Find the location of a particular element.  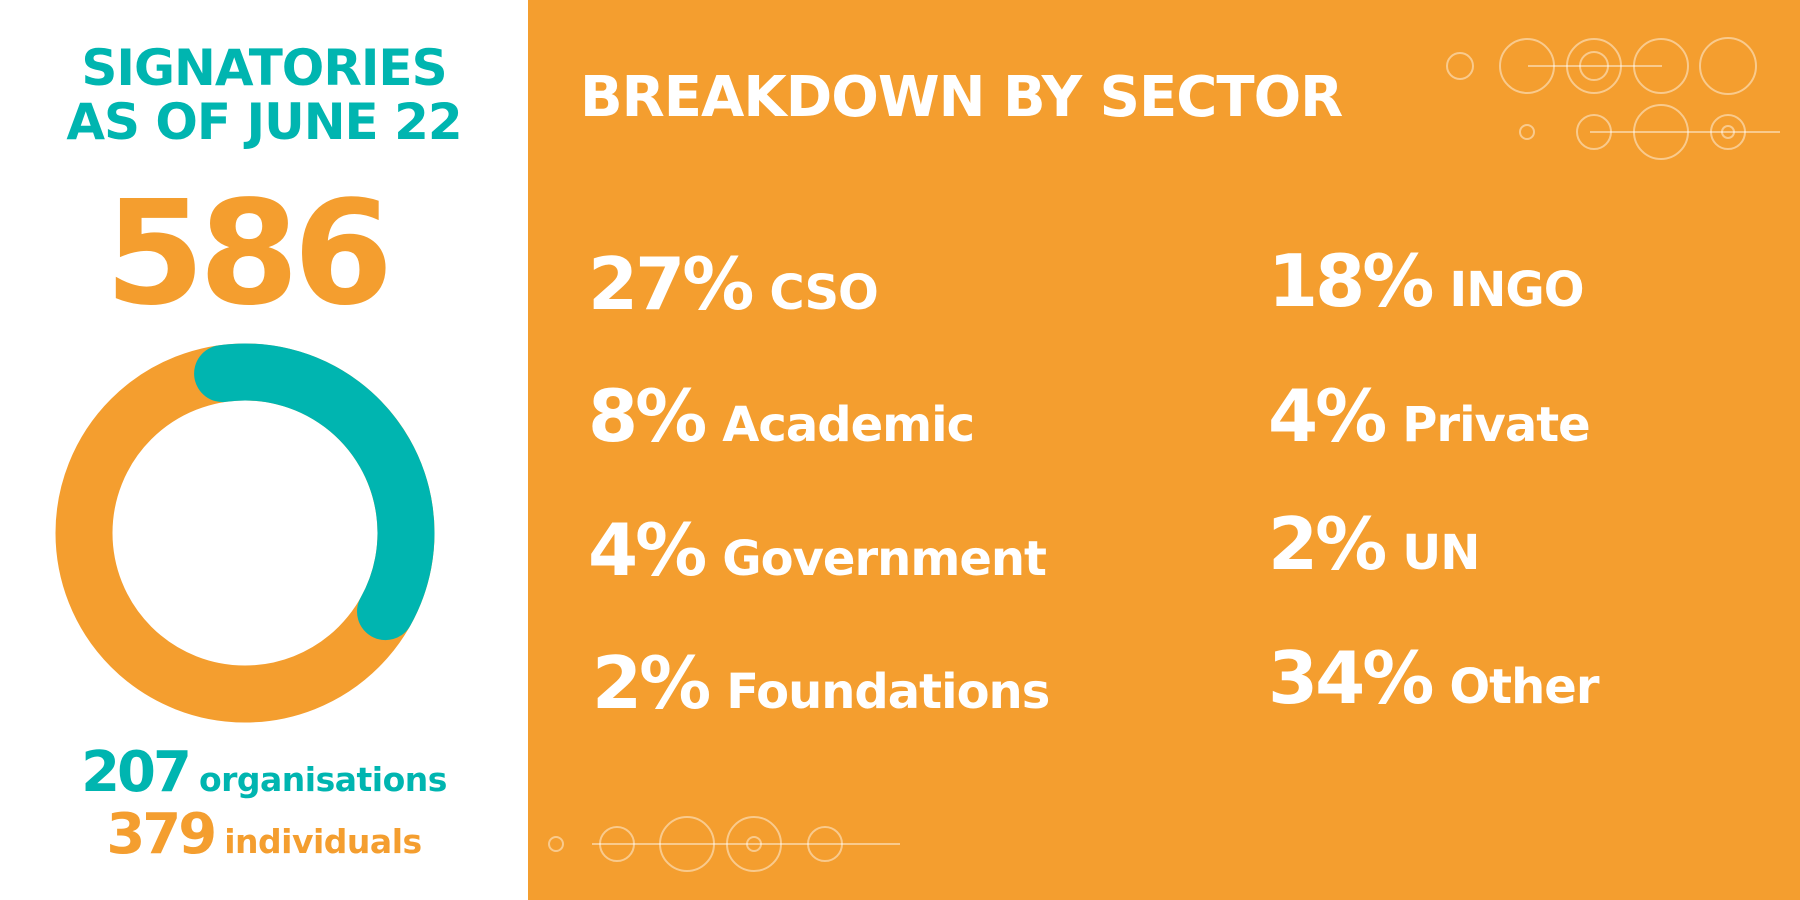

signatories-title-line2: AS OF JUNE 22 is located at coordinates (264, 122).